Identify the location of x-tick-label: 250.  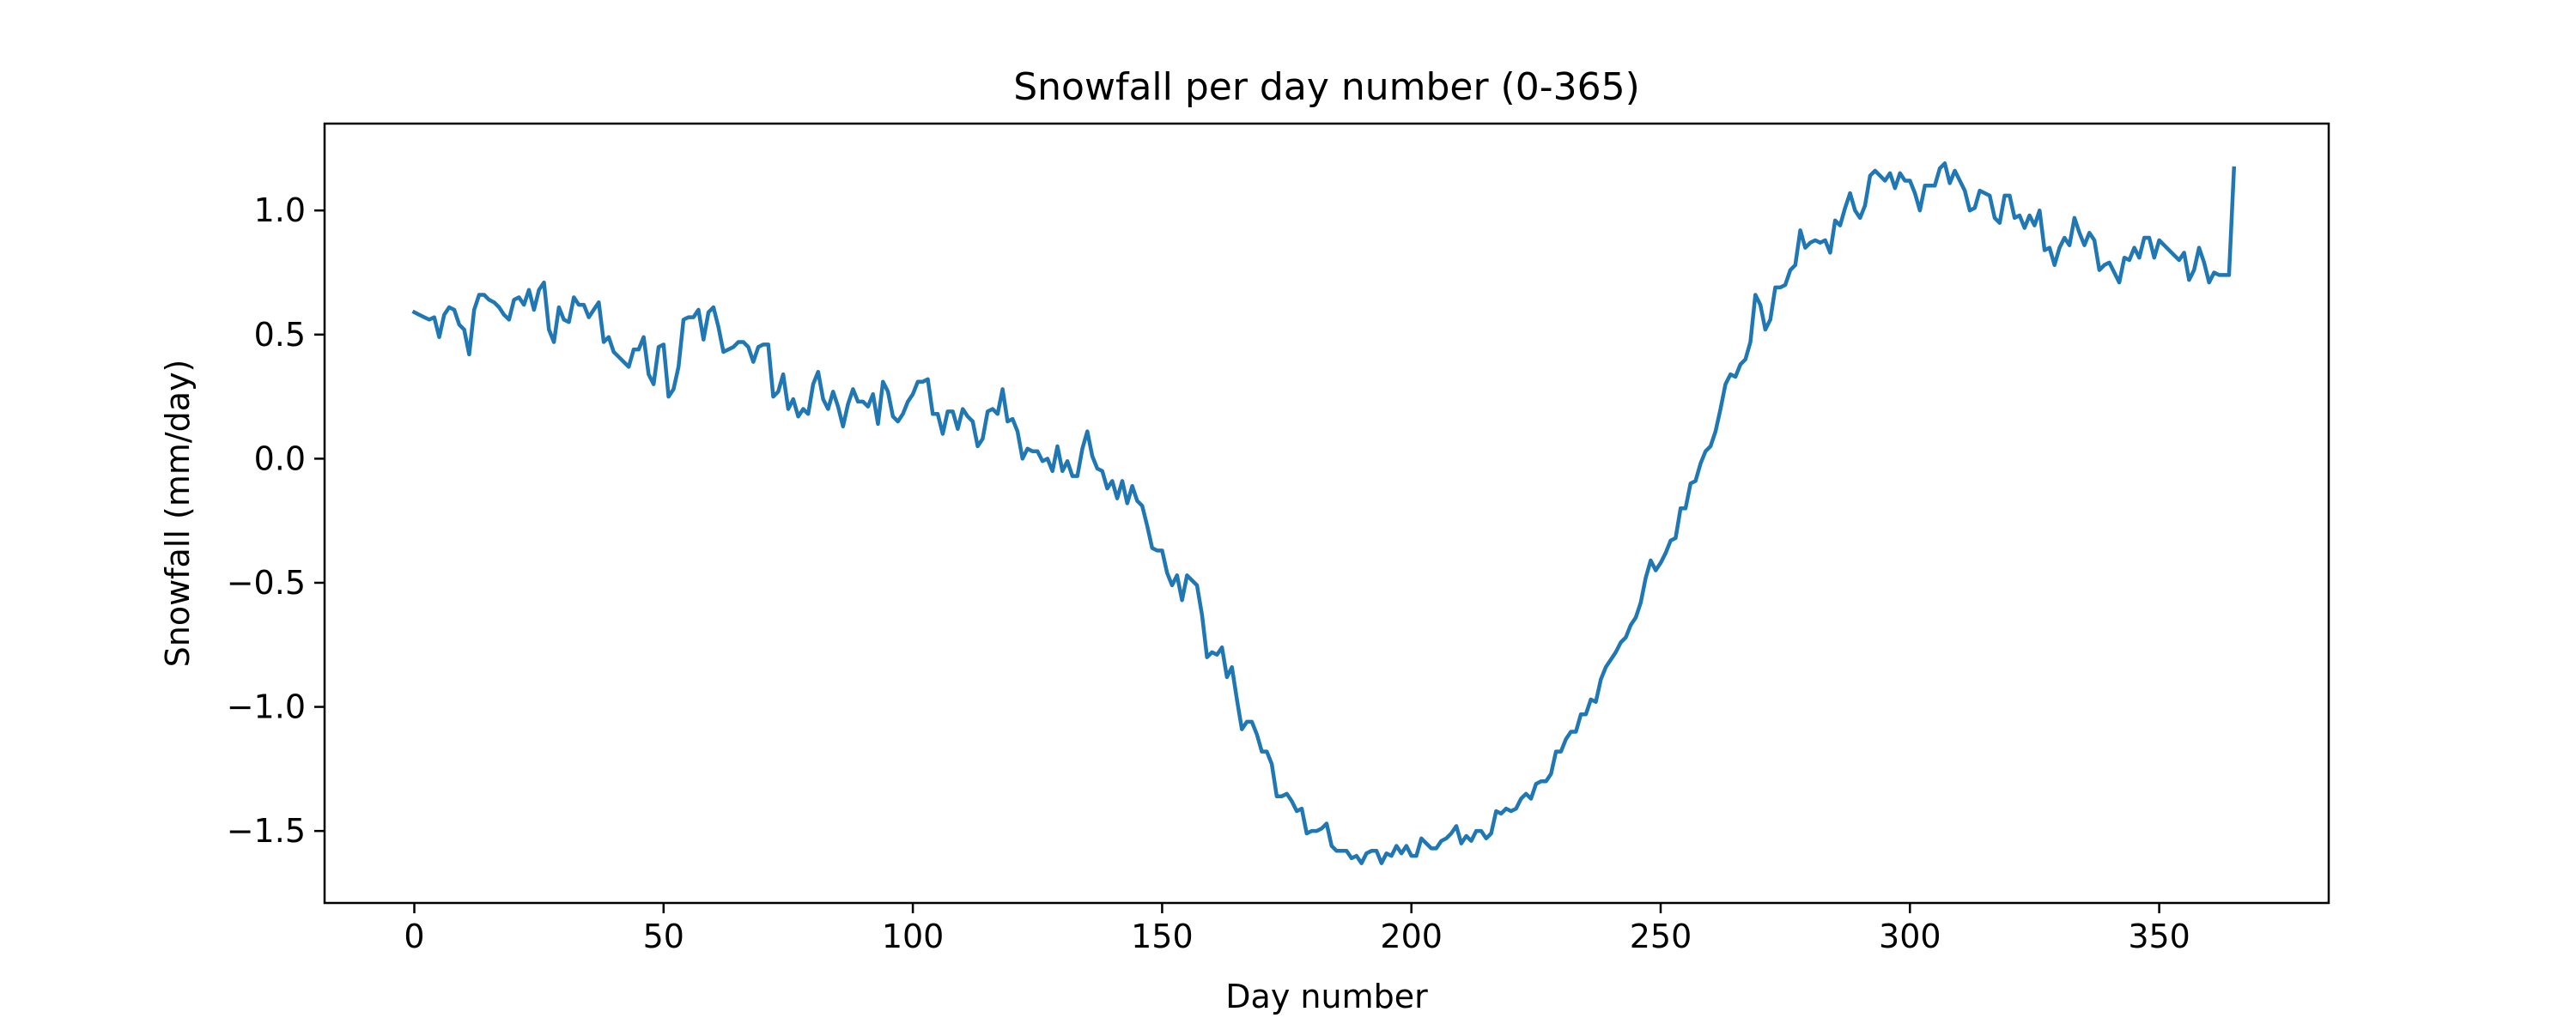
(1661, 936).